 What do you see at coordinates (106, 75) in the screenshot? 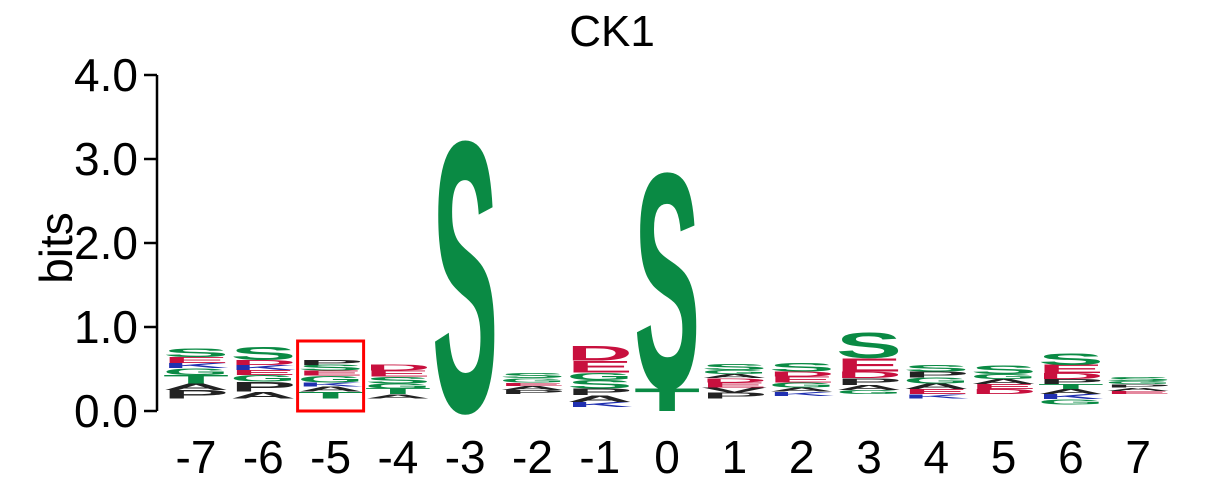
I see `y-tick-label: 4.0` at bounding box center [106, 75].